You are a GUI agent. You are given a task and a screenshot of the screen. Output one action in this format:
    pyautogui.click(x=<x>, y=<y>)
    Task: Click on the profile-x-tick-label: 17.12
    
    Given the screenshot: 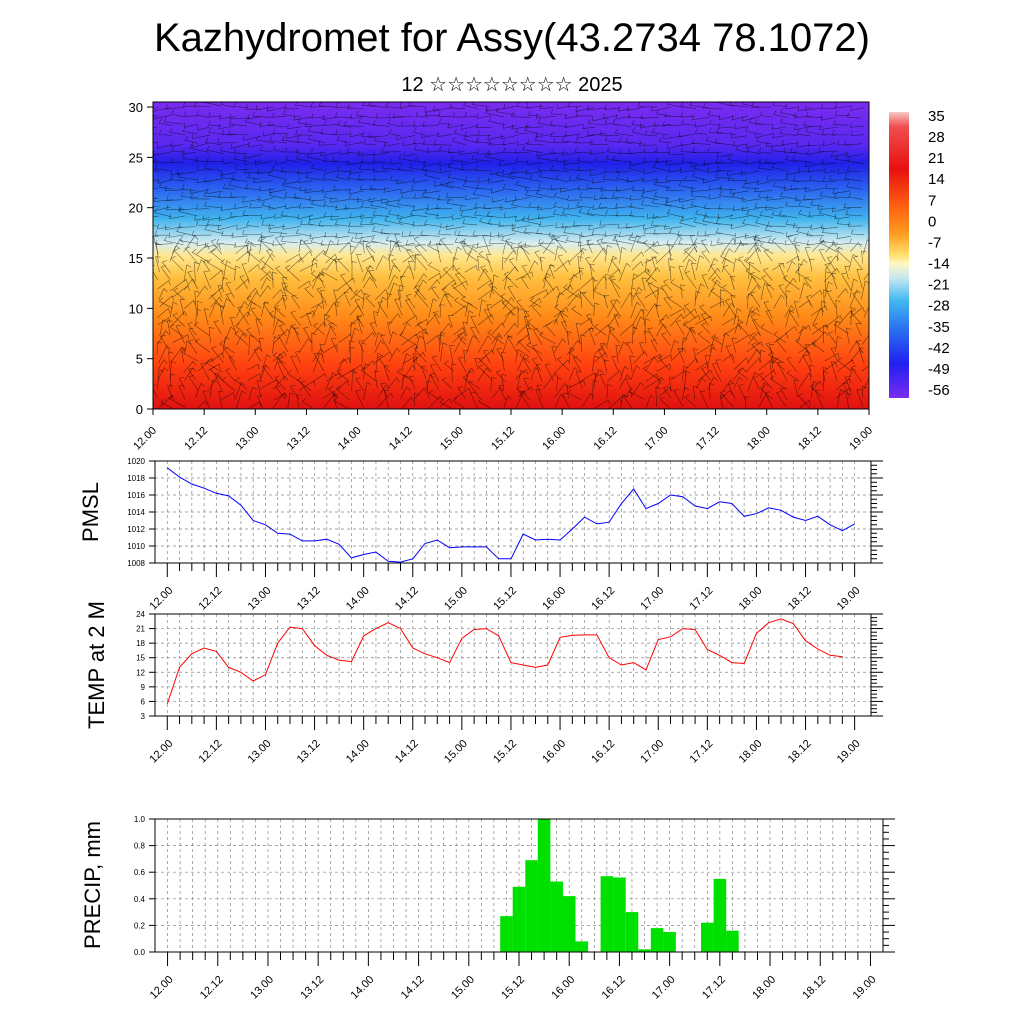 What is the action you would take?
    pyautogui.click(x=708, y=439)
    